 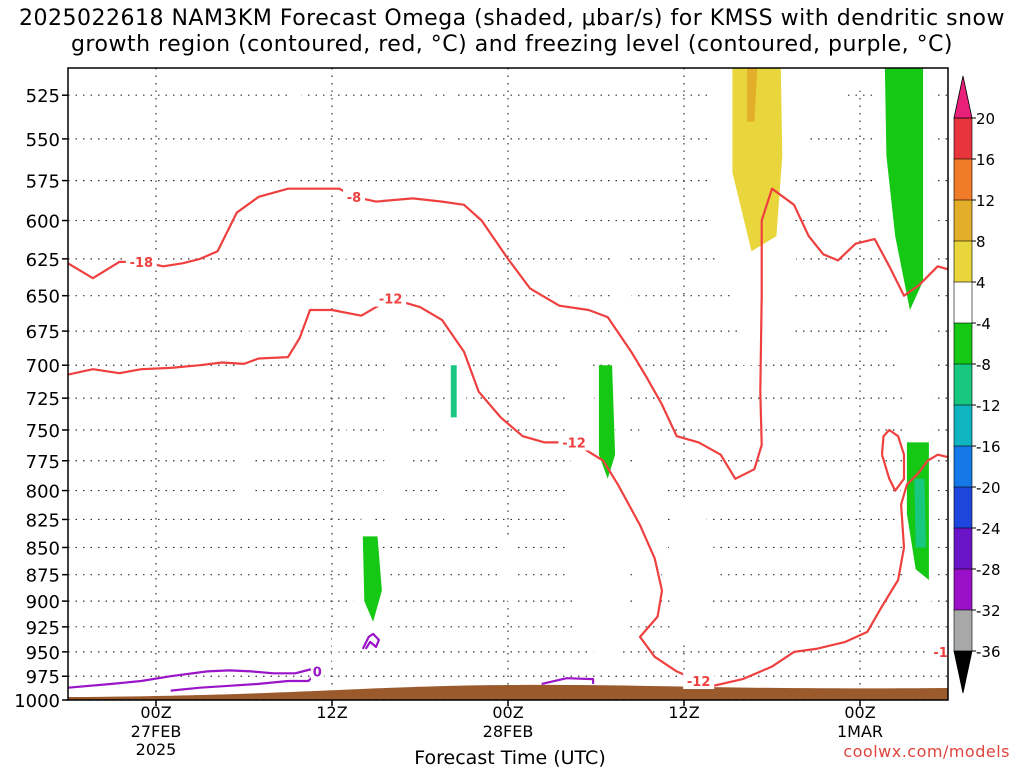 I want to click on x-tick-year: 2025, so click(x=156, y=749).